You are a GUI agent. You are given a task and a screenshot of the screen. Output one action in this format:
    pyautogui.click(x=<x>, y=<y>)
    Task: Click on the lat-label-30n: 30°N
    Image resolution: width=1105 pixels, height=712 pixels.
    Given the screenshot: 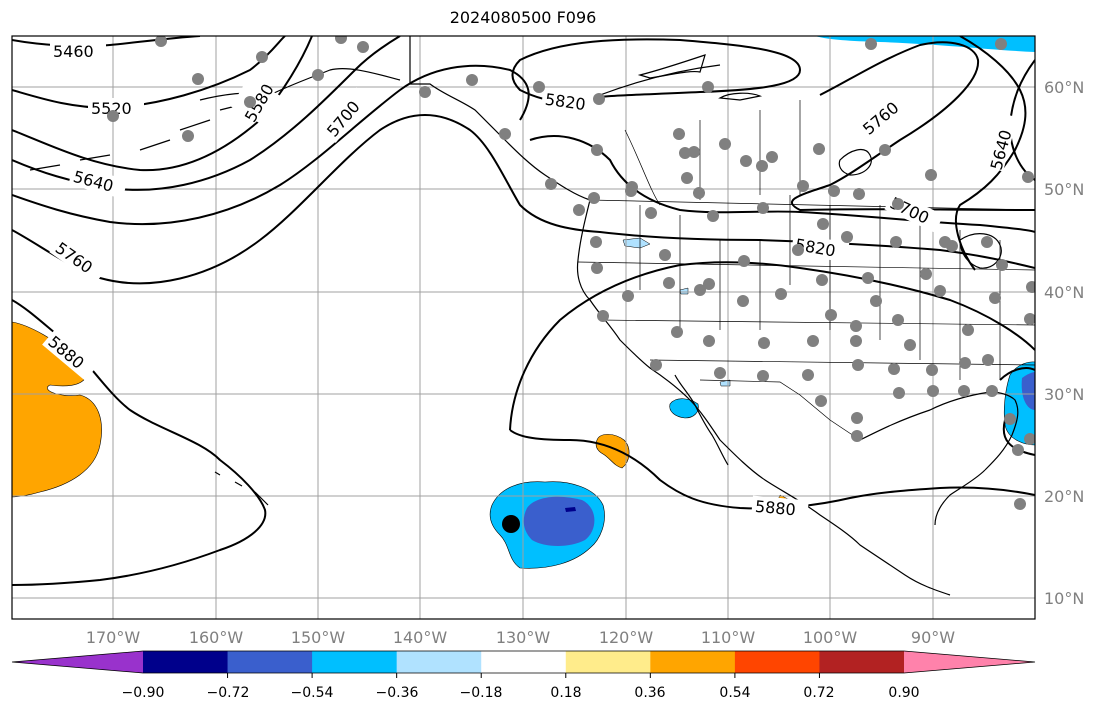 What is the action you would take?
    pyautogui.click(x=1064, y=394)
    